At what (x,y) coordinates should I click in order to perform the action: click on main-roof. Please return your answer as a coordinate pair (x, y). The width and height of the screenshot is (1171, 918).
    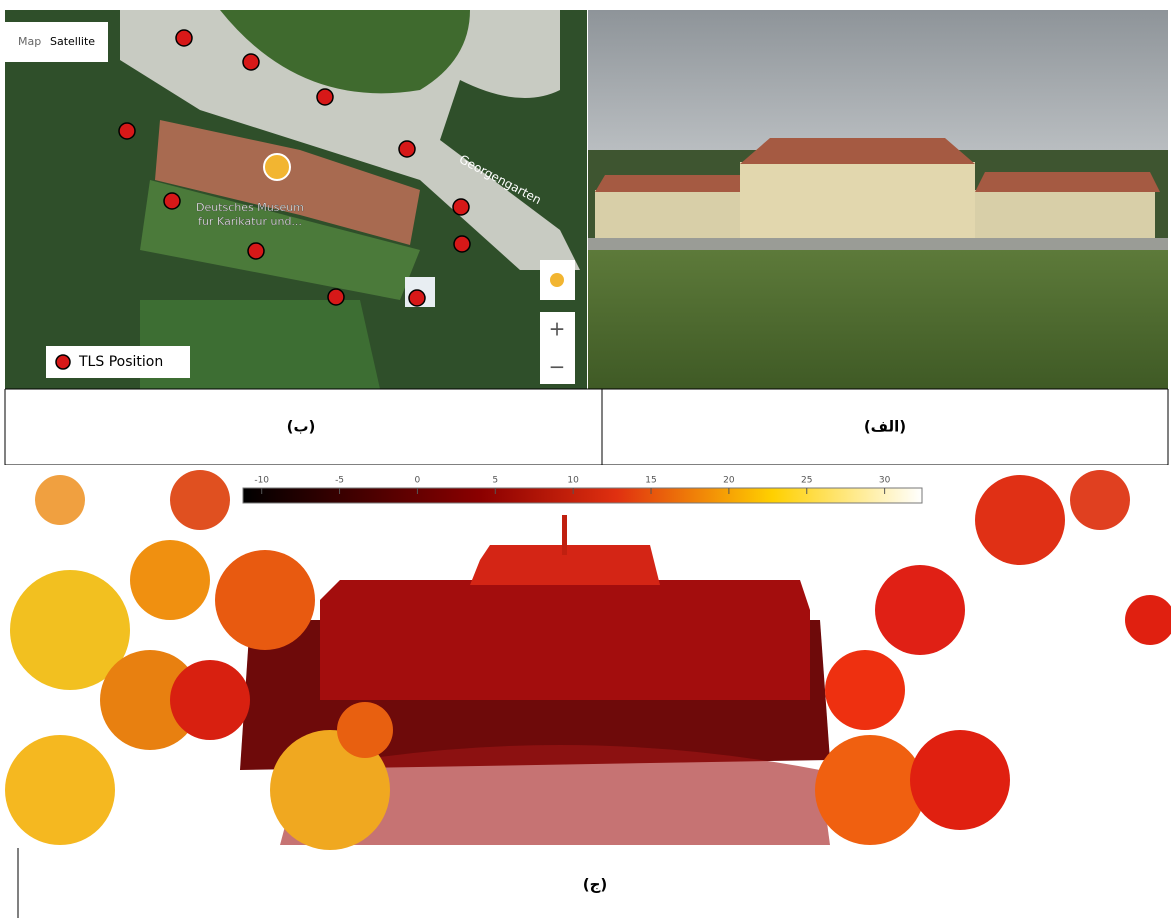
    Looking at the image, I should click on (857, 151).